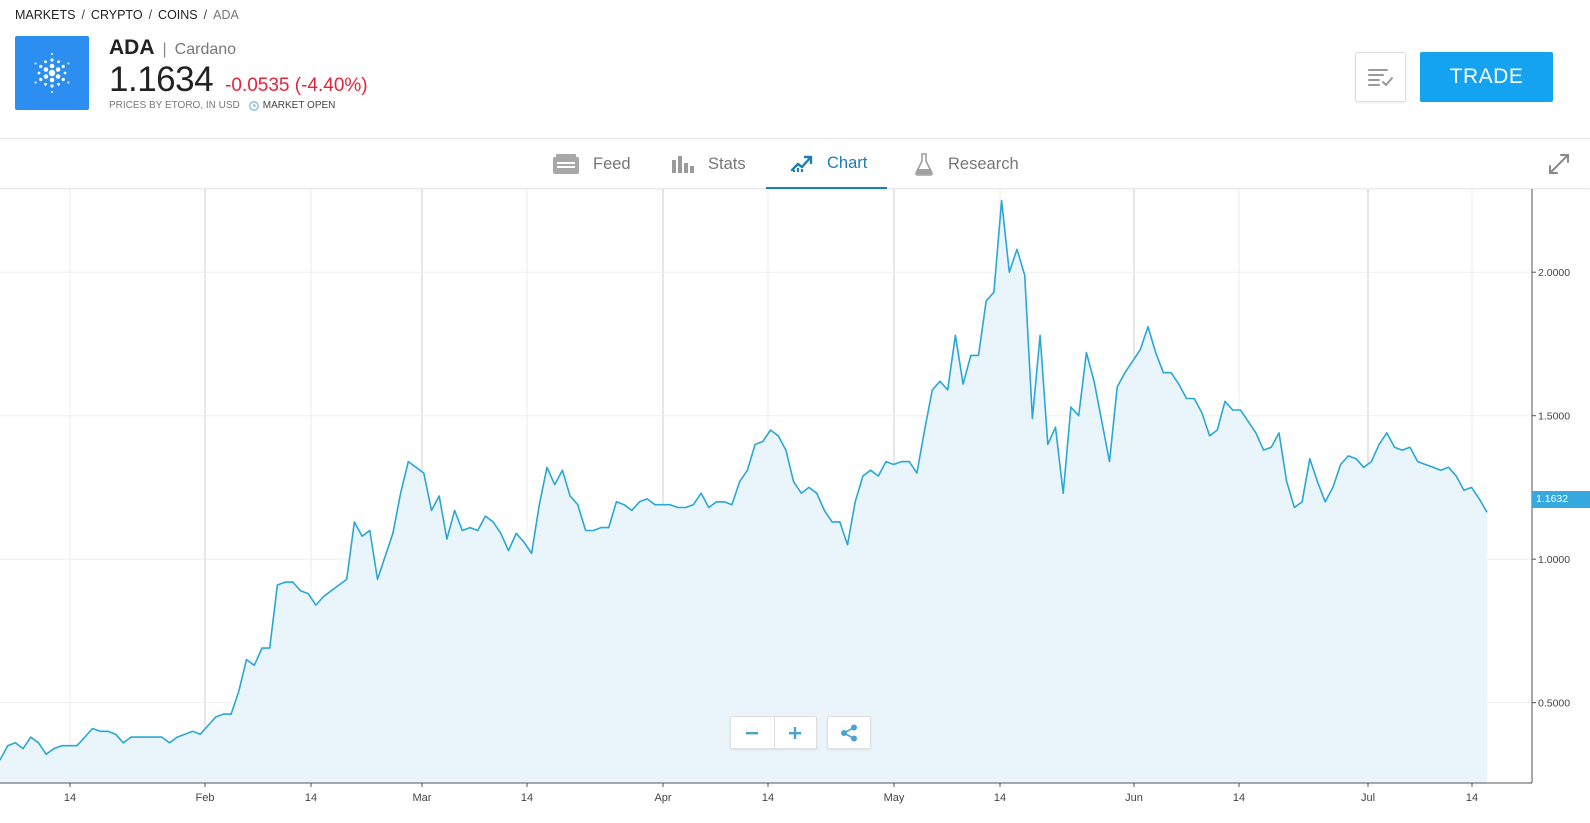 Image resolution: width=1590 pixels, height=823 pixels. I want to click on clock-icon, so click(254, 105).